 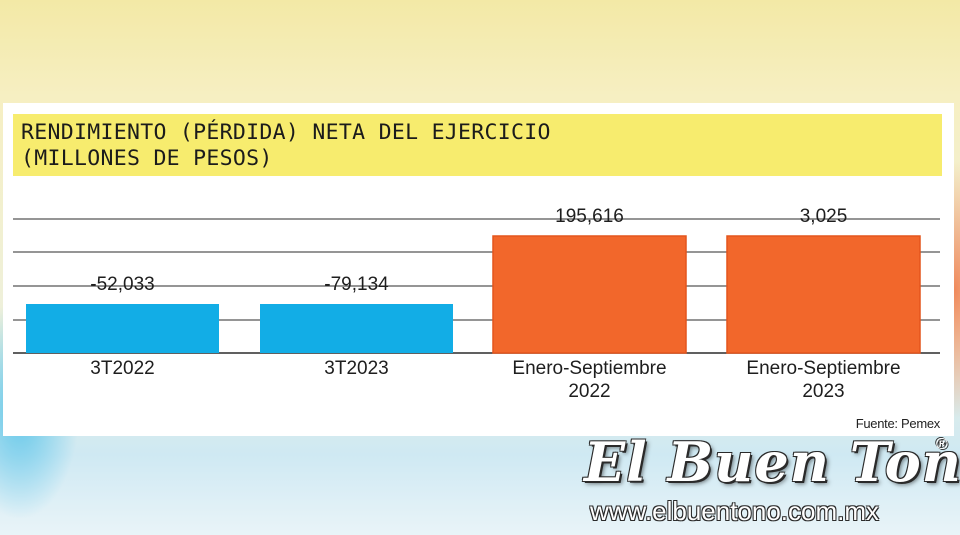 I want to click on category-label: 2023, so click(x=823, y=391).